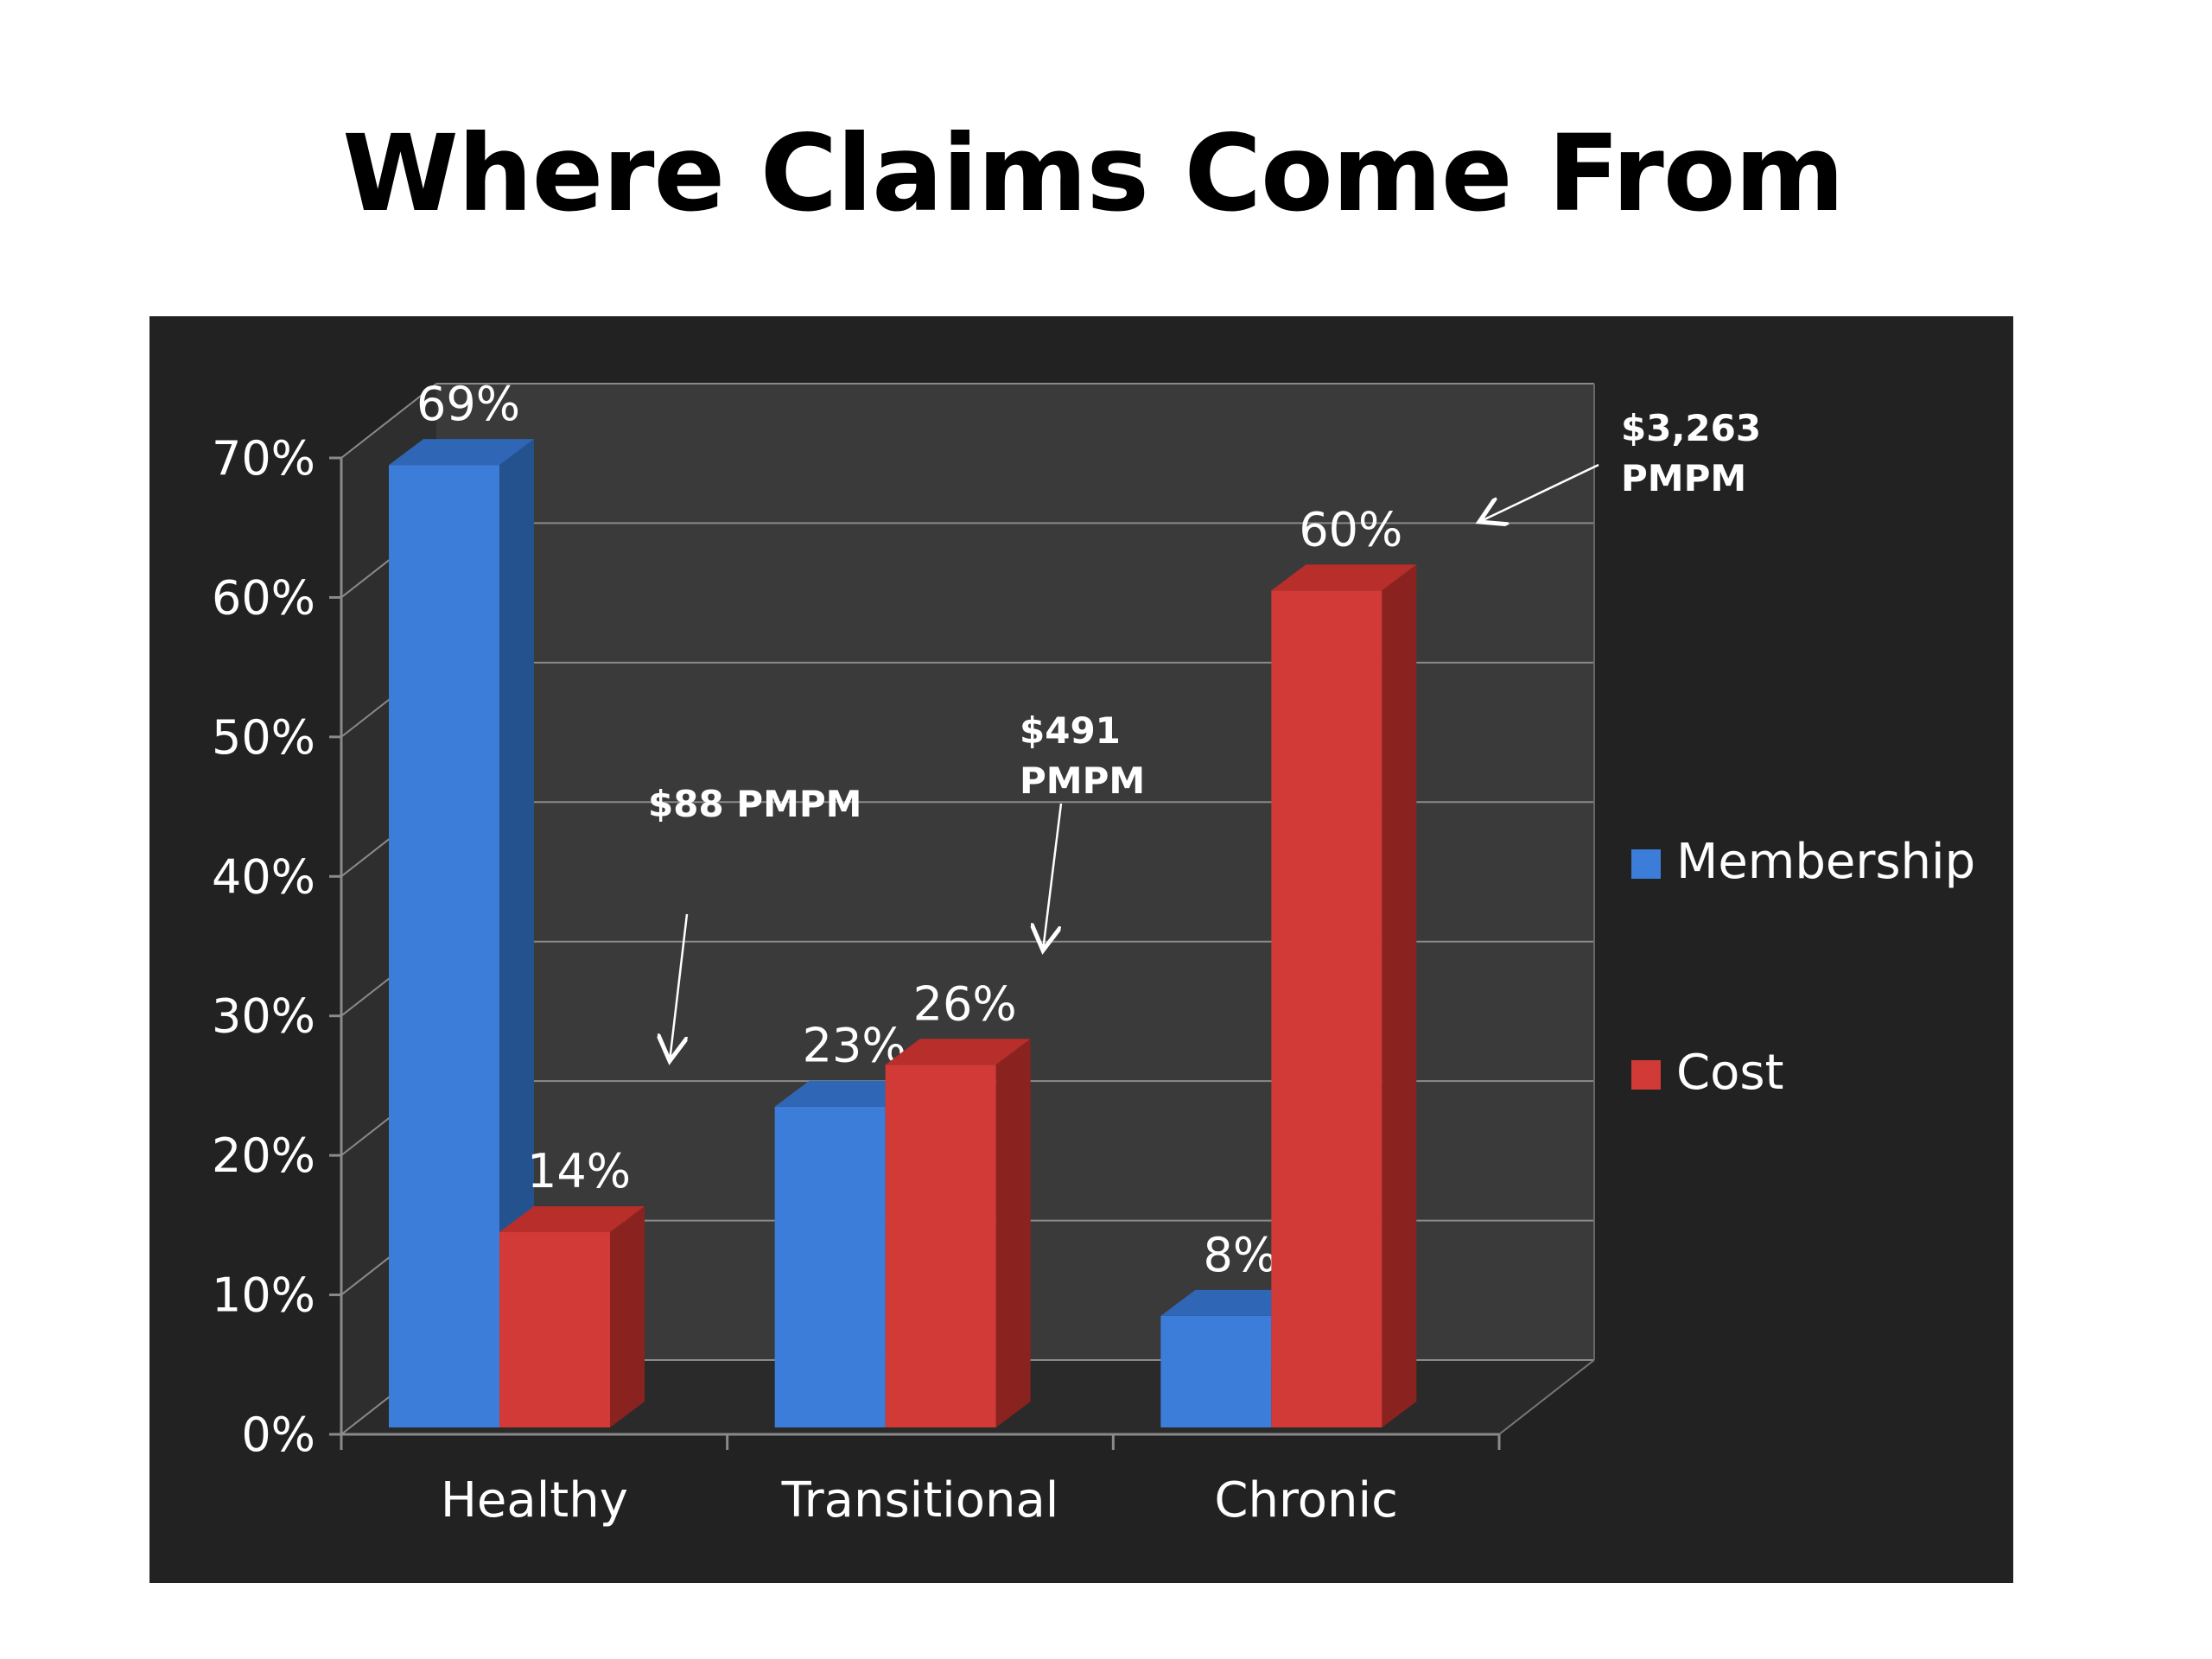  I want to click on legend-label-membership: Membership, so click(1825, 862).